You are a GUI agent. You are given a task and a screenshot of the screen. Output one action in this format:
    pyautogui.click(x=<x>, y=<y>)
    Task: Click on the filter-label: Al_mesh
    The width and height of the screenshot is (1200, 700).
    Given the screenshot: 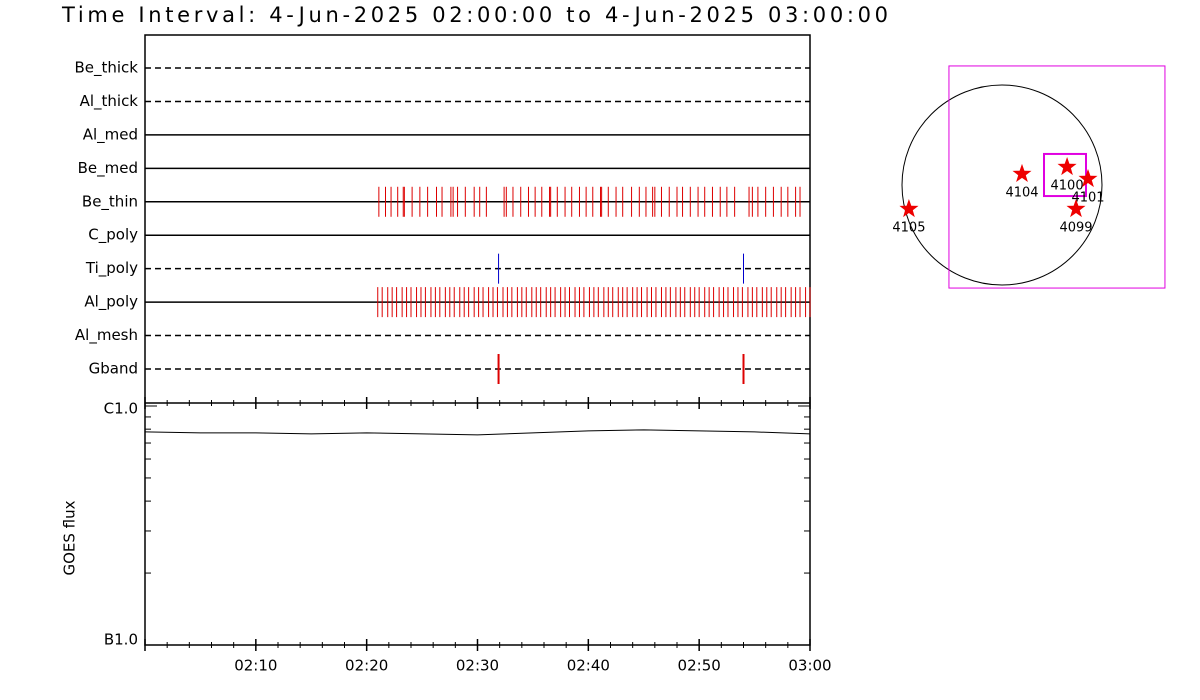 What is the action you would take?
    pyautogui.click(x=106, y=335)
    